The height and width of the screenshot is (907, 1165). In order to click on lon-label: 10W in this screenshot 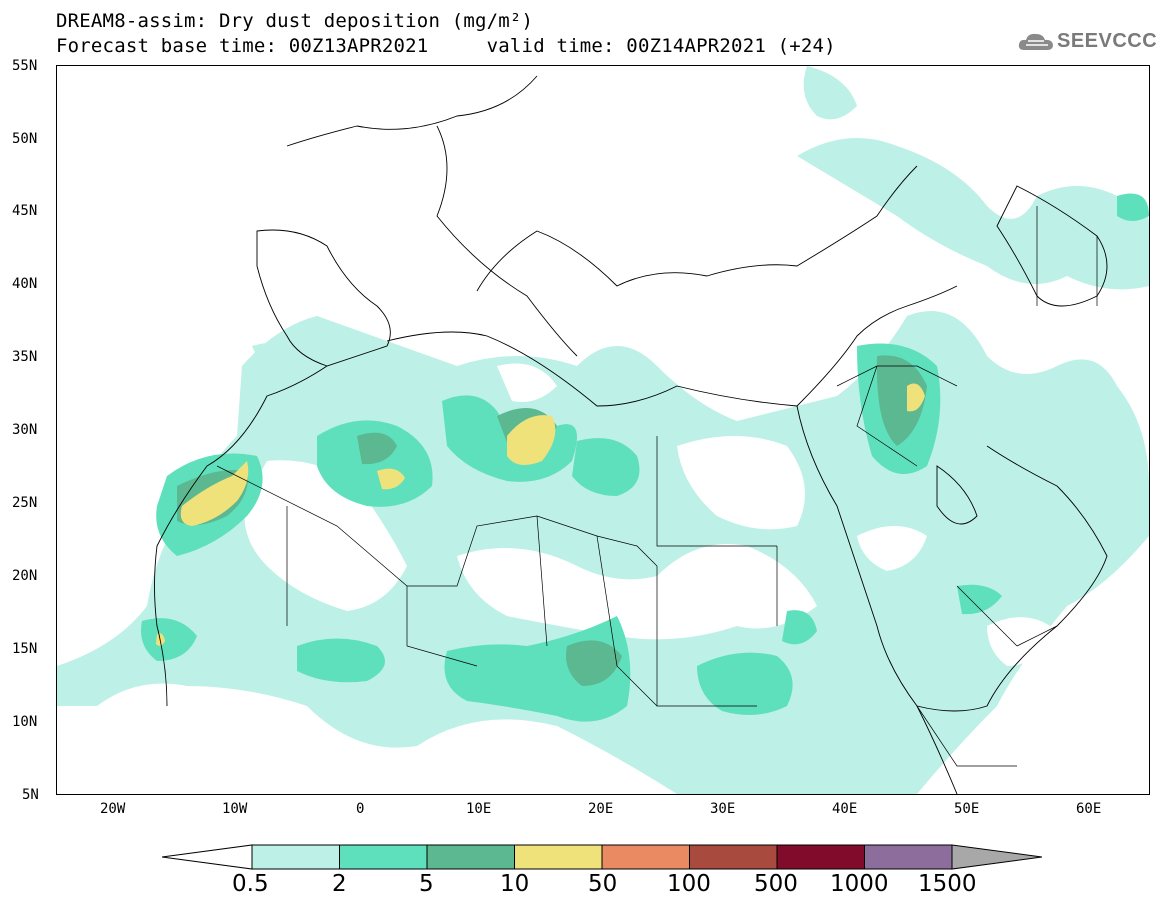, I will do `click(235, 809)`.